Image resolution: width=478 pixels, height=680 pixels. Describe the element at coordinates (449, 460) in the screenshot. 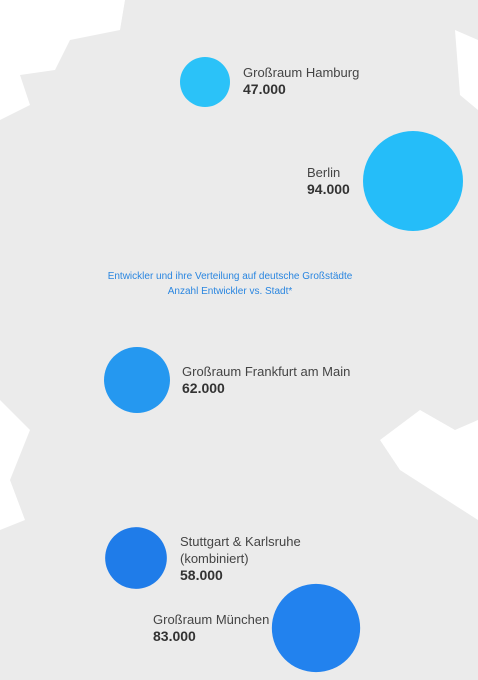

I see `border` at that location.